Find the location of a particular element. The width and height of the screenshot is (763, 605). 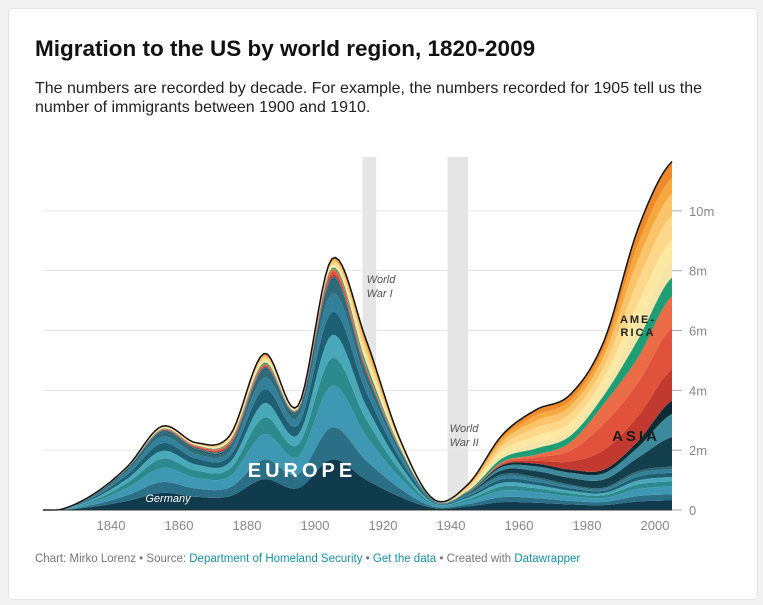

y-tick-label: 2m is located at coordinates (698, 450).